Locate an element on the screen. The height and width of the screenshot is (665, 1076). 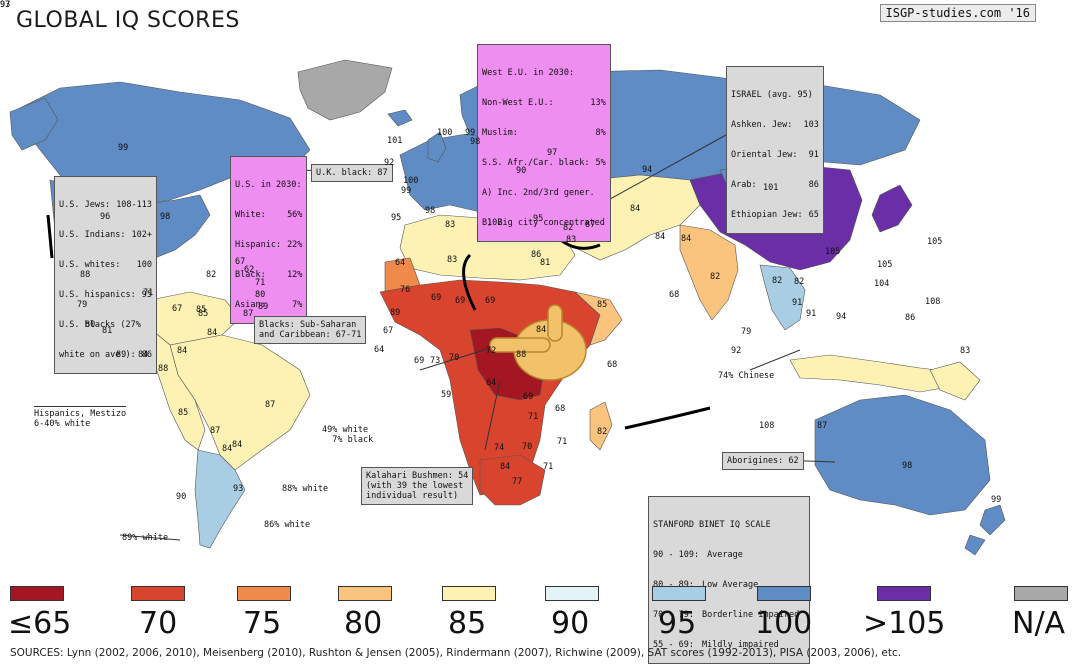
west-eu-note: A) Inc. 2nd/3rd gener. is located at coordinates (538, 193).